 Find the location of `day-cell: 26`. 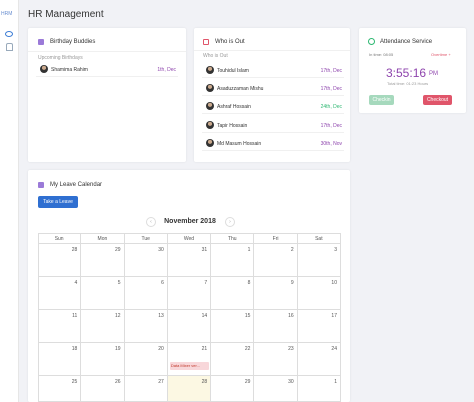

day-cell: 26 is located at coordinates (103, 389).